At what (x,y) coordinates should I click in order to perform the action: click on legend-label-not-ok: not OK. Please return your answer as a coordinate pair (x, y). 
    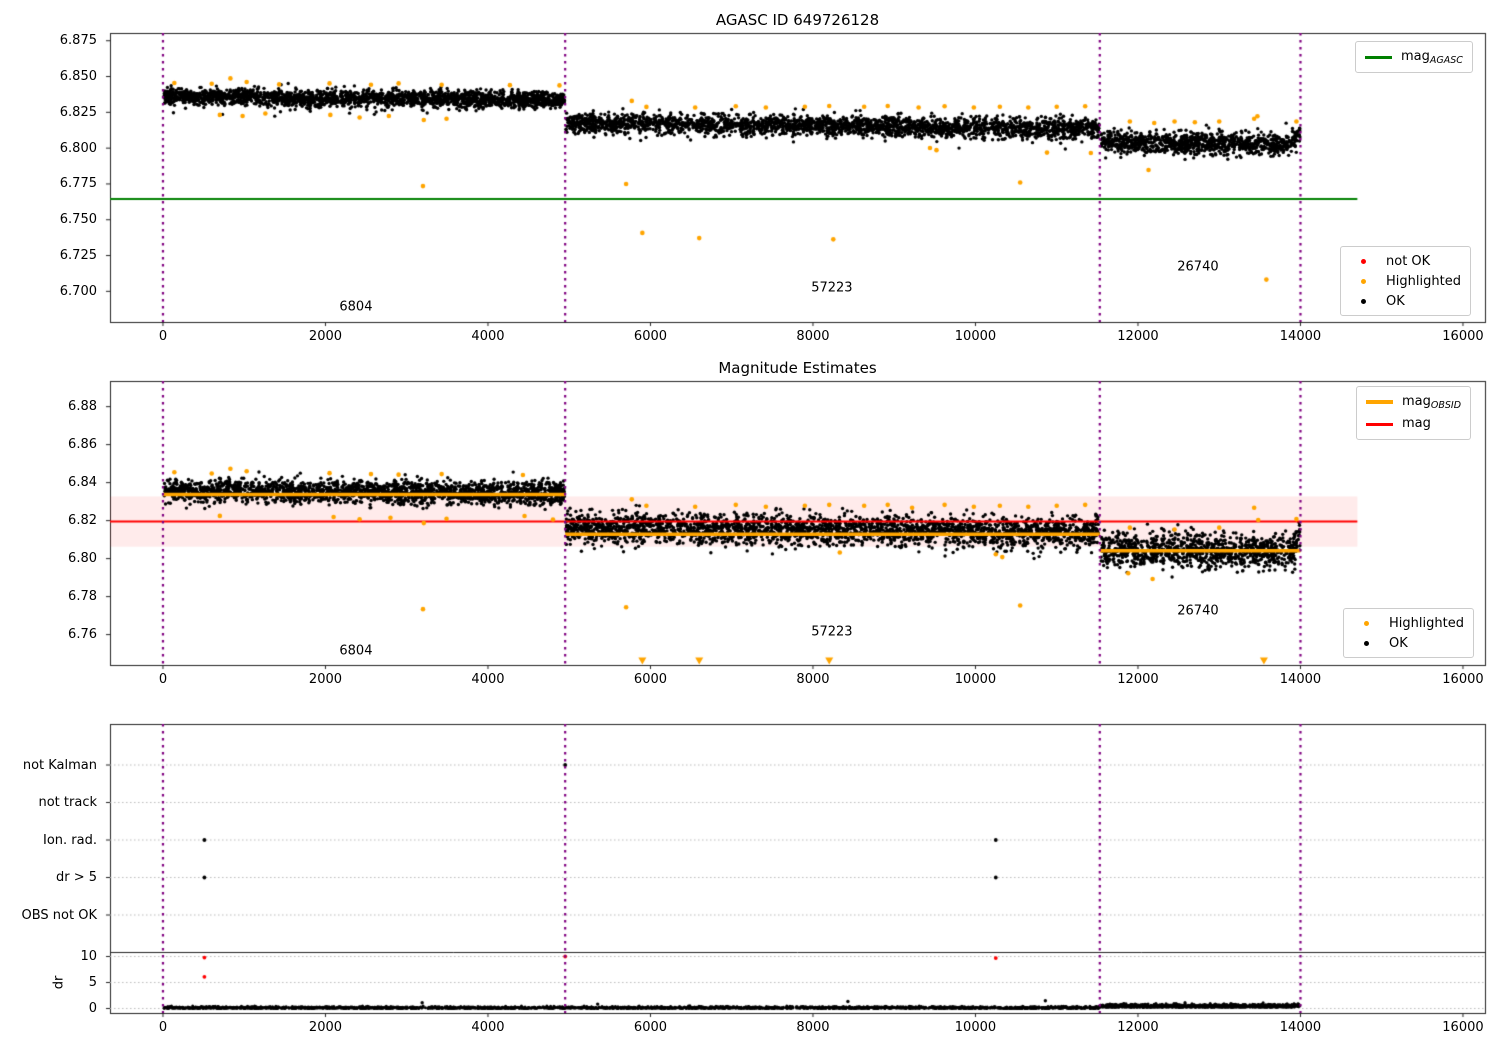
    Looking at the image, I should click on (1408, 261).